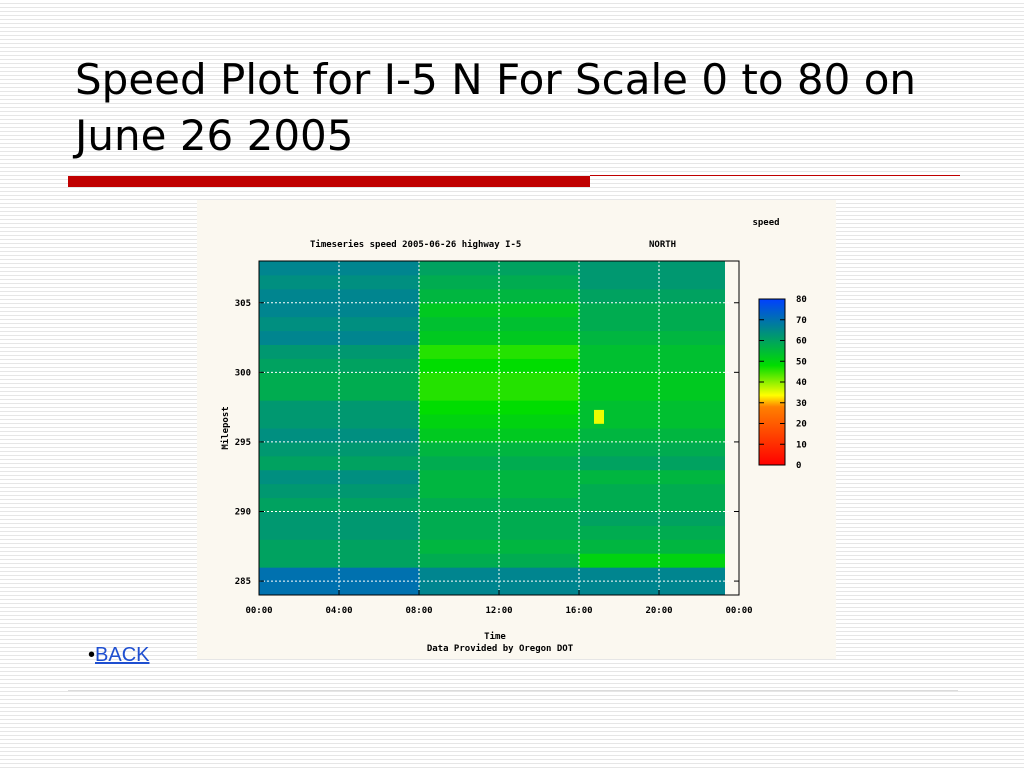 The image size is (1024, 768). I want to click on colorbar-tick-label: 80, so click(801, 300).